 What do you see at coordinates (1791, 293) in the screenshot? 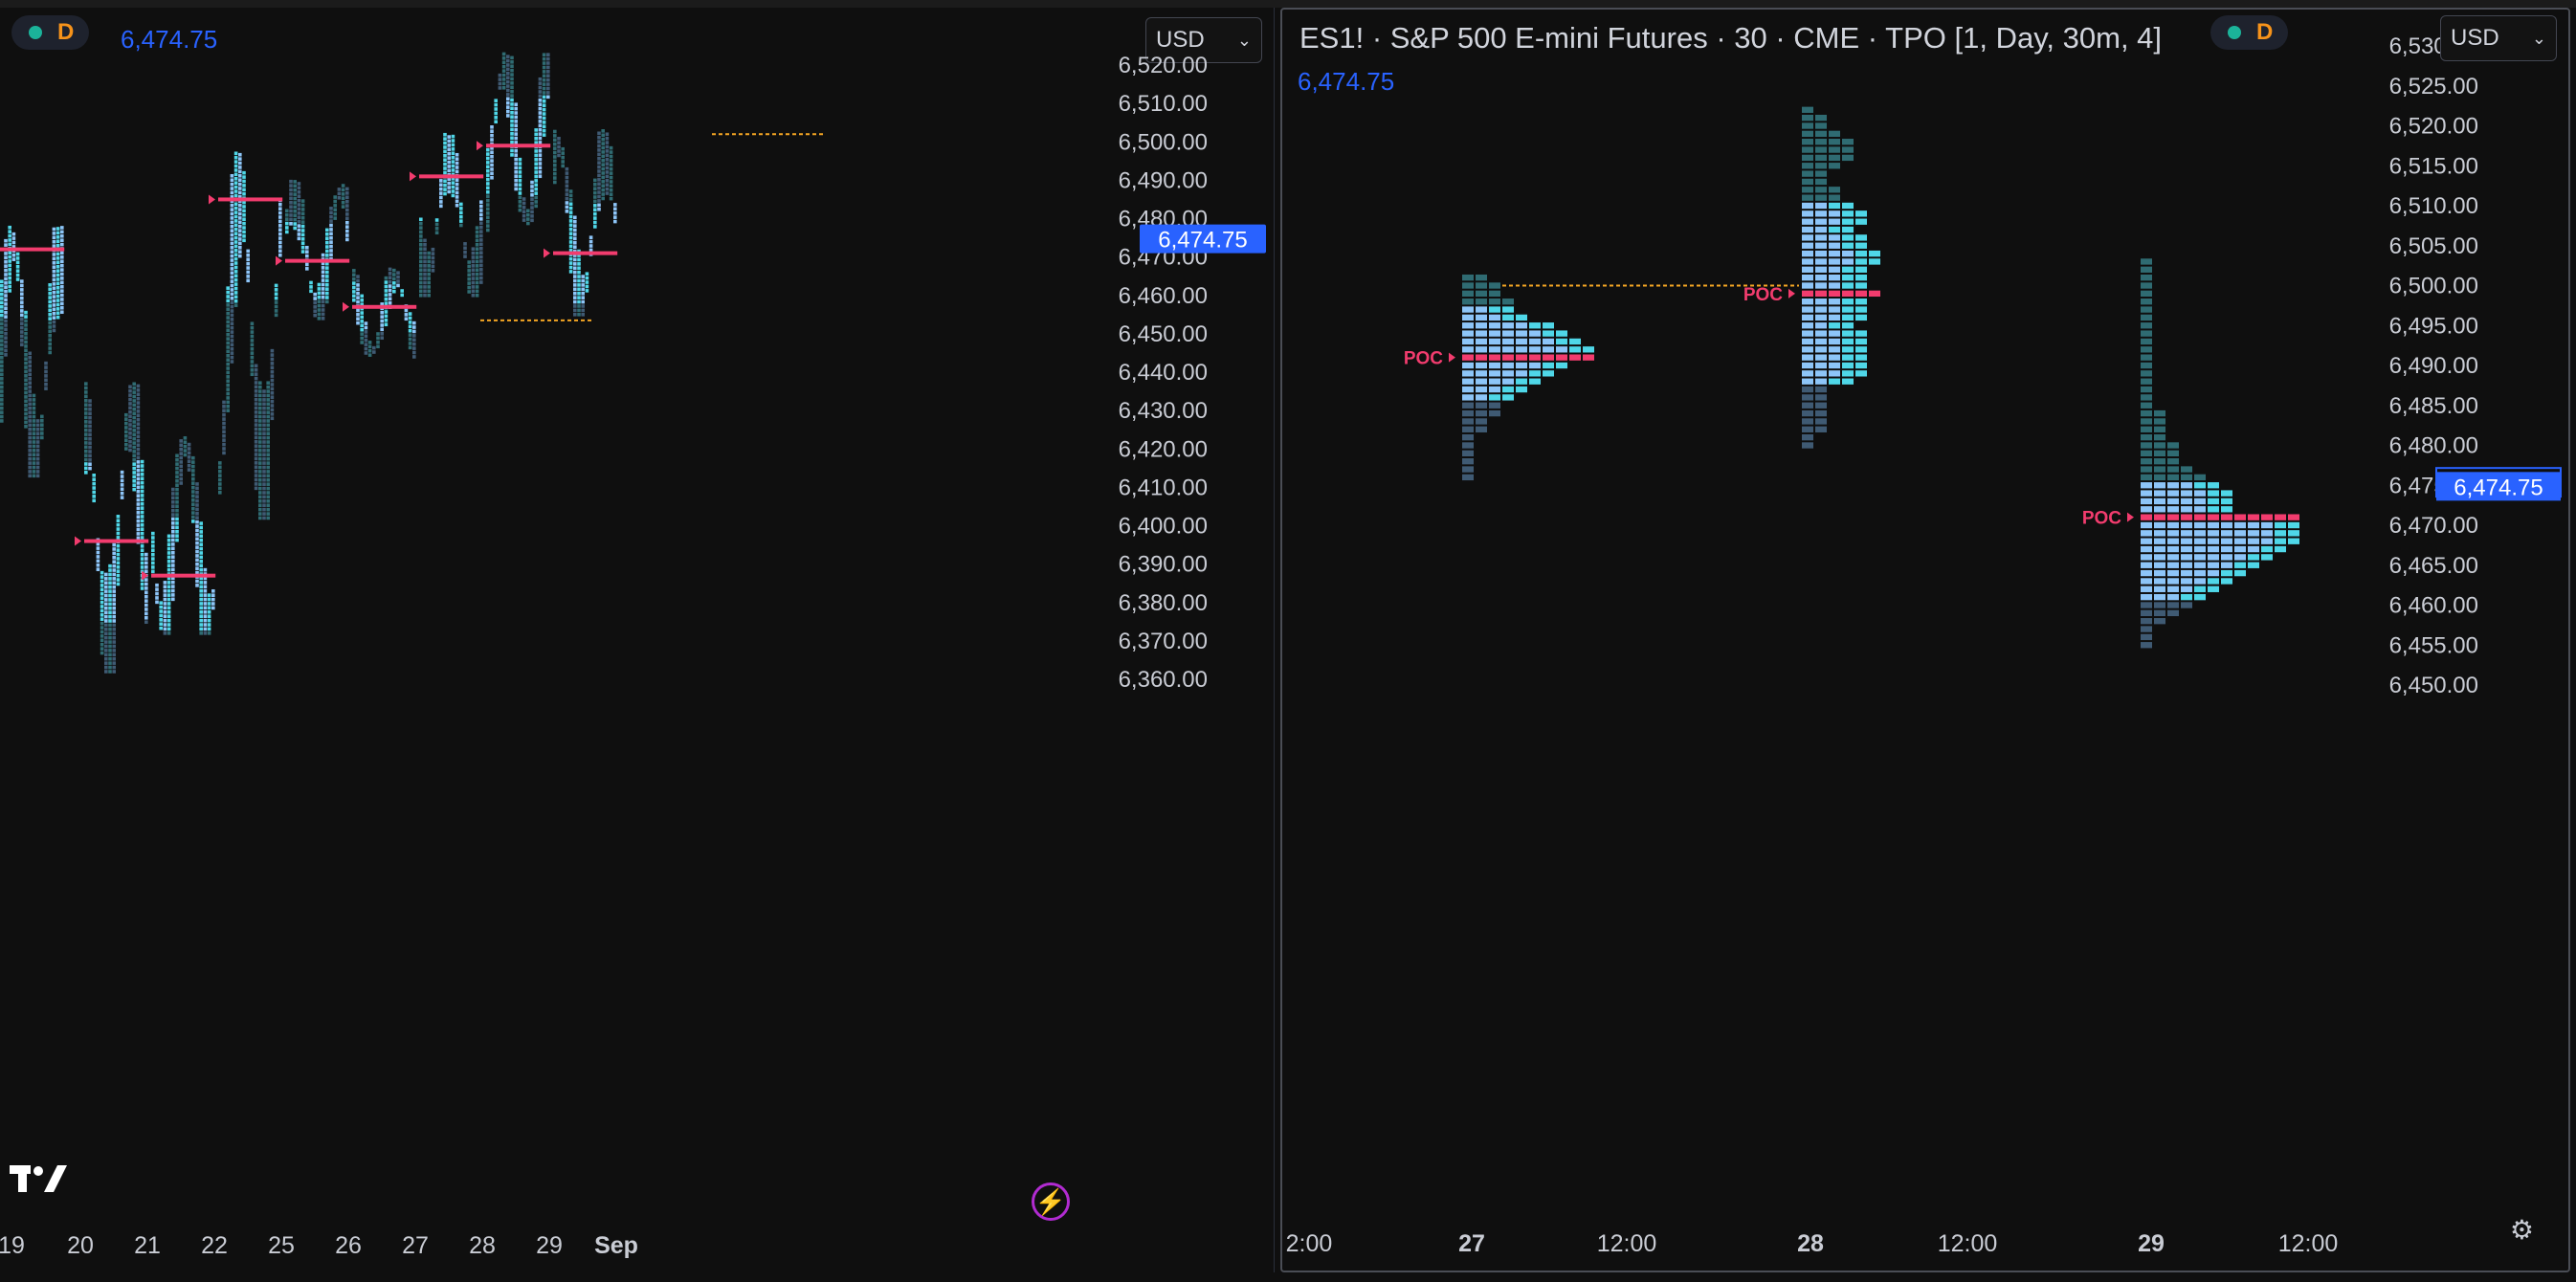
I see `poc-marker` at bounding box center [1791, 293].